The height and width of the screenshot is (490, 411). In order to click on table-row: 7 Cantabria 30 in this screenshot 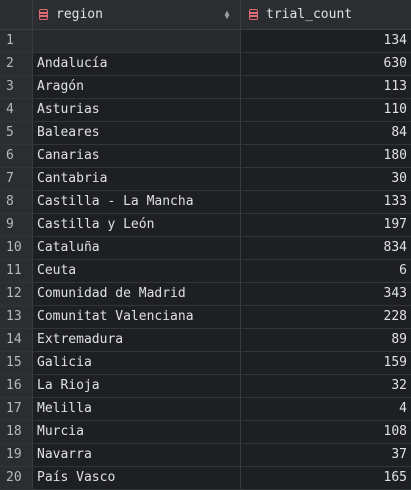, I will do `click(205, 179)`.